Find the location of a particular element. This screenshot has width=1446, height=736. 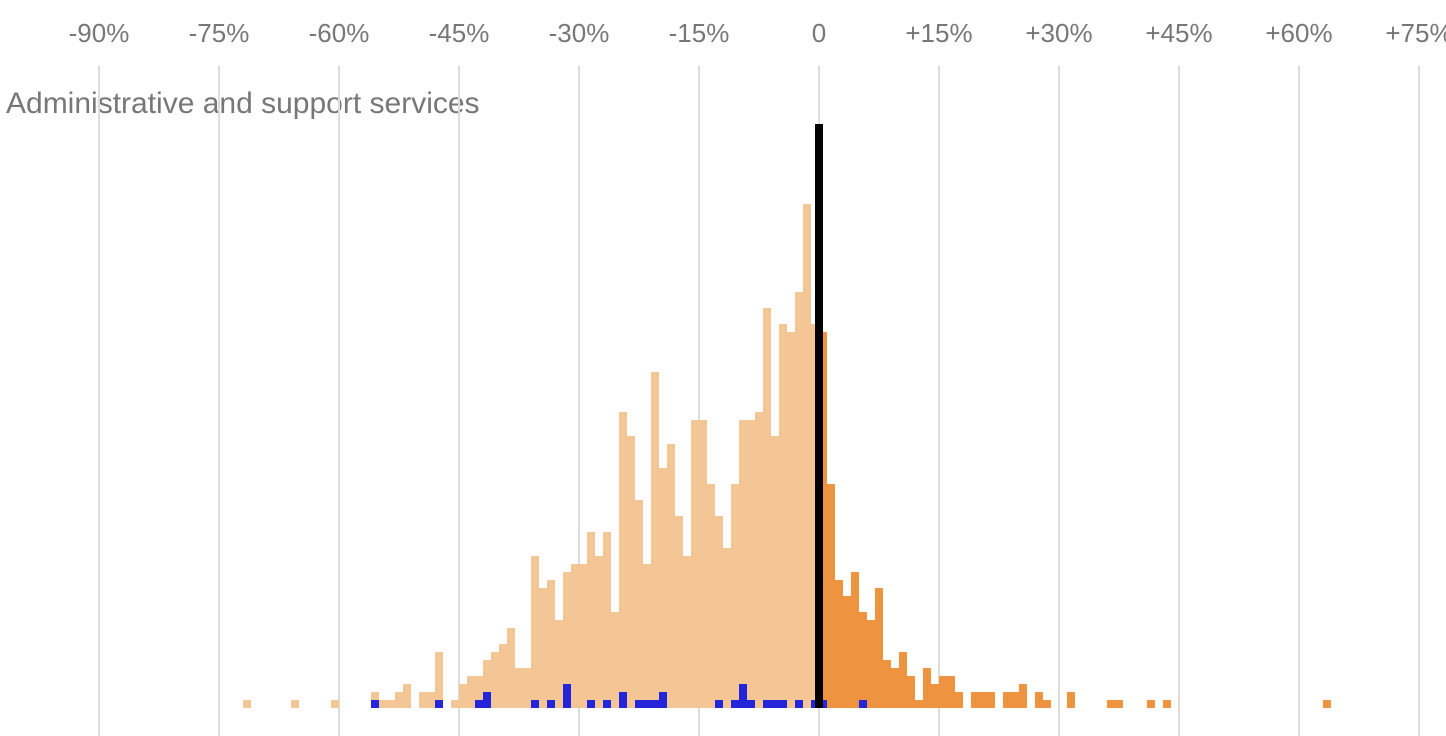

x-tick-label: +75% is located at coordinates (1415, 33).